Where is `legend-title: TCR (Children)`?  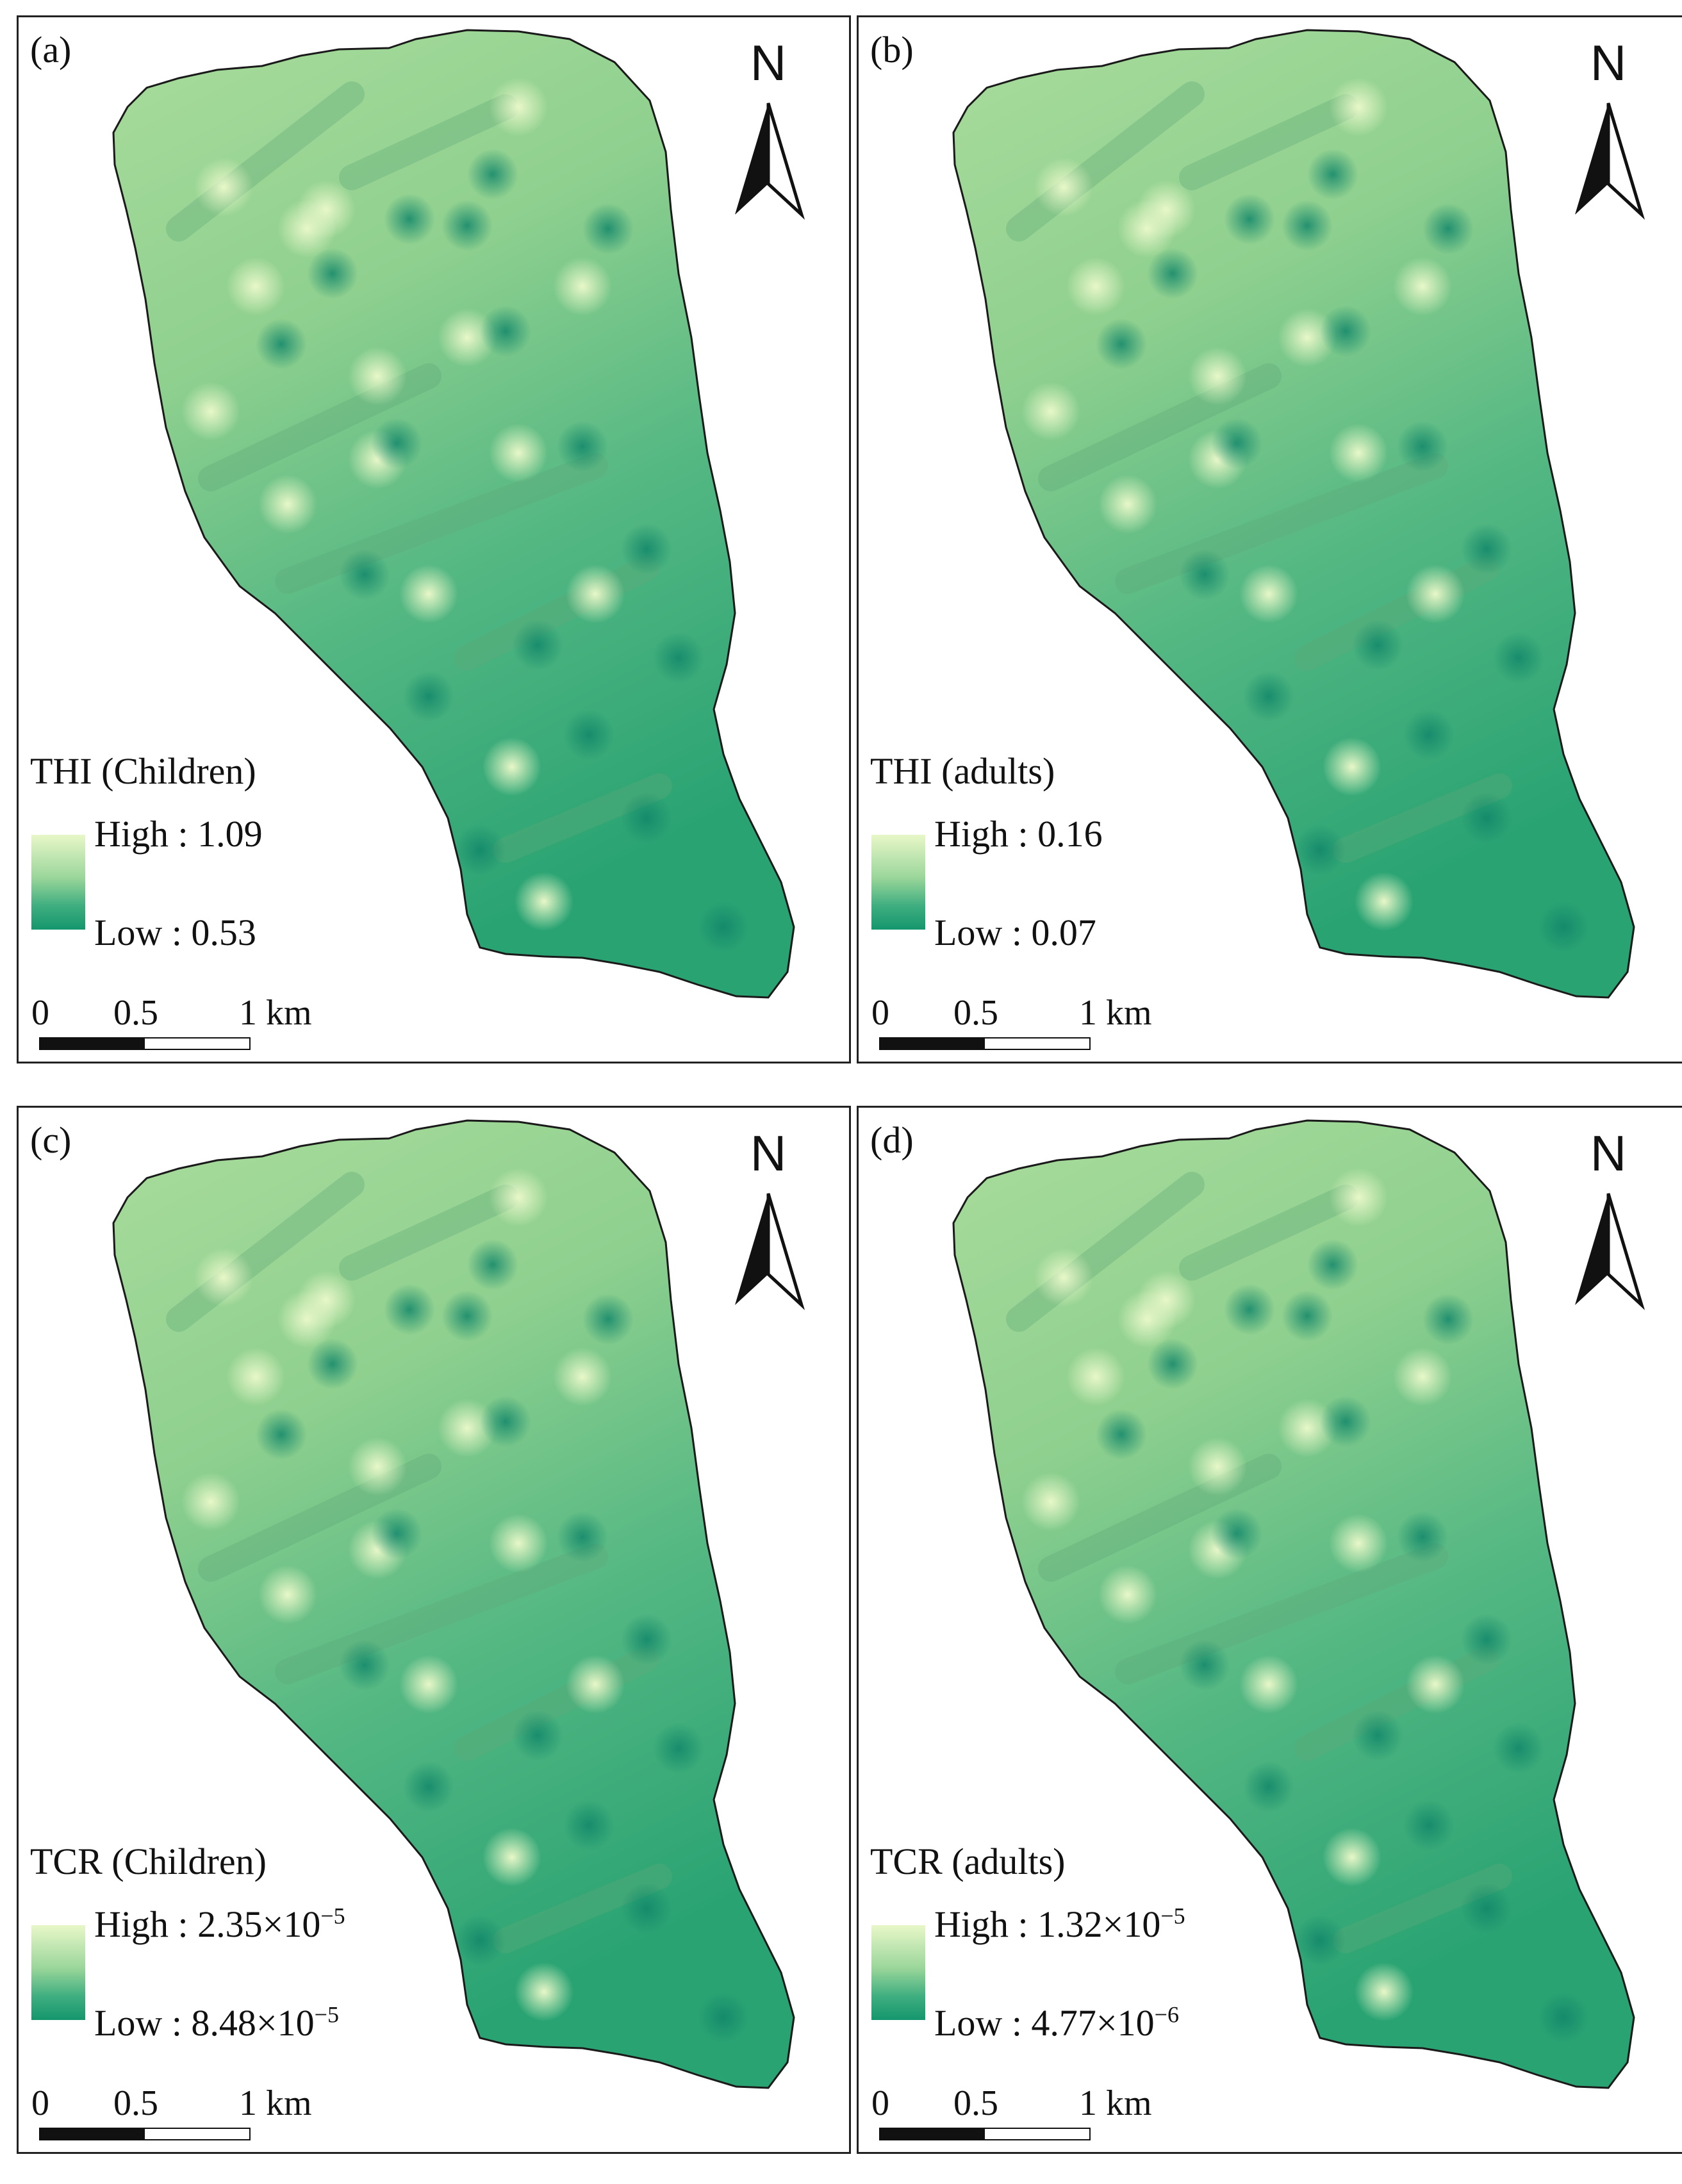
legend-title: TCR (Children) is located at coordinates (148, 1861).